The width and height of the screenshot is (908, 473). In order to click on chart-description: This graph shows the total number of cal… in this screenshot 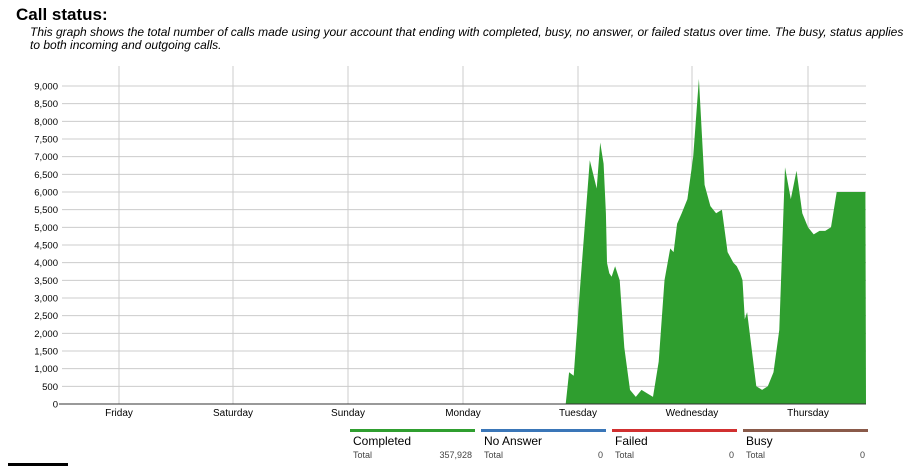, I will do `click(467, 38)`.